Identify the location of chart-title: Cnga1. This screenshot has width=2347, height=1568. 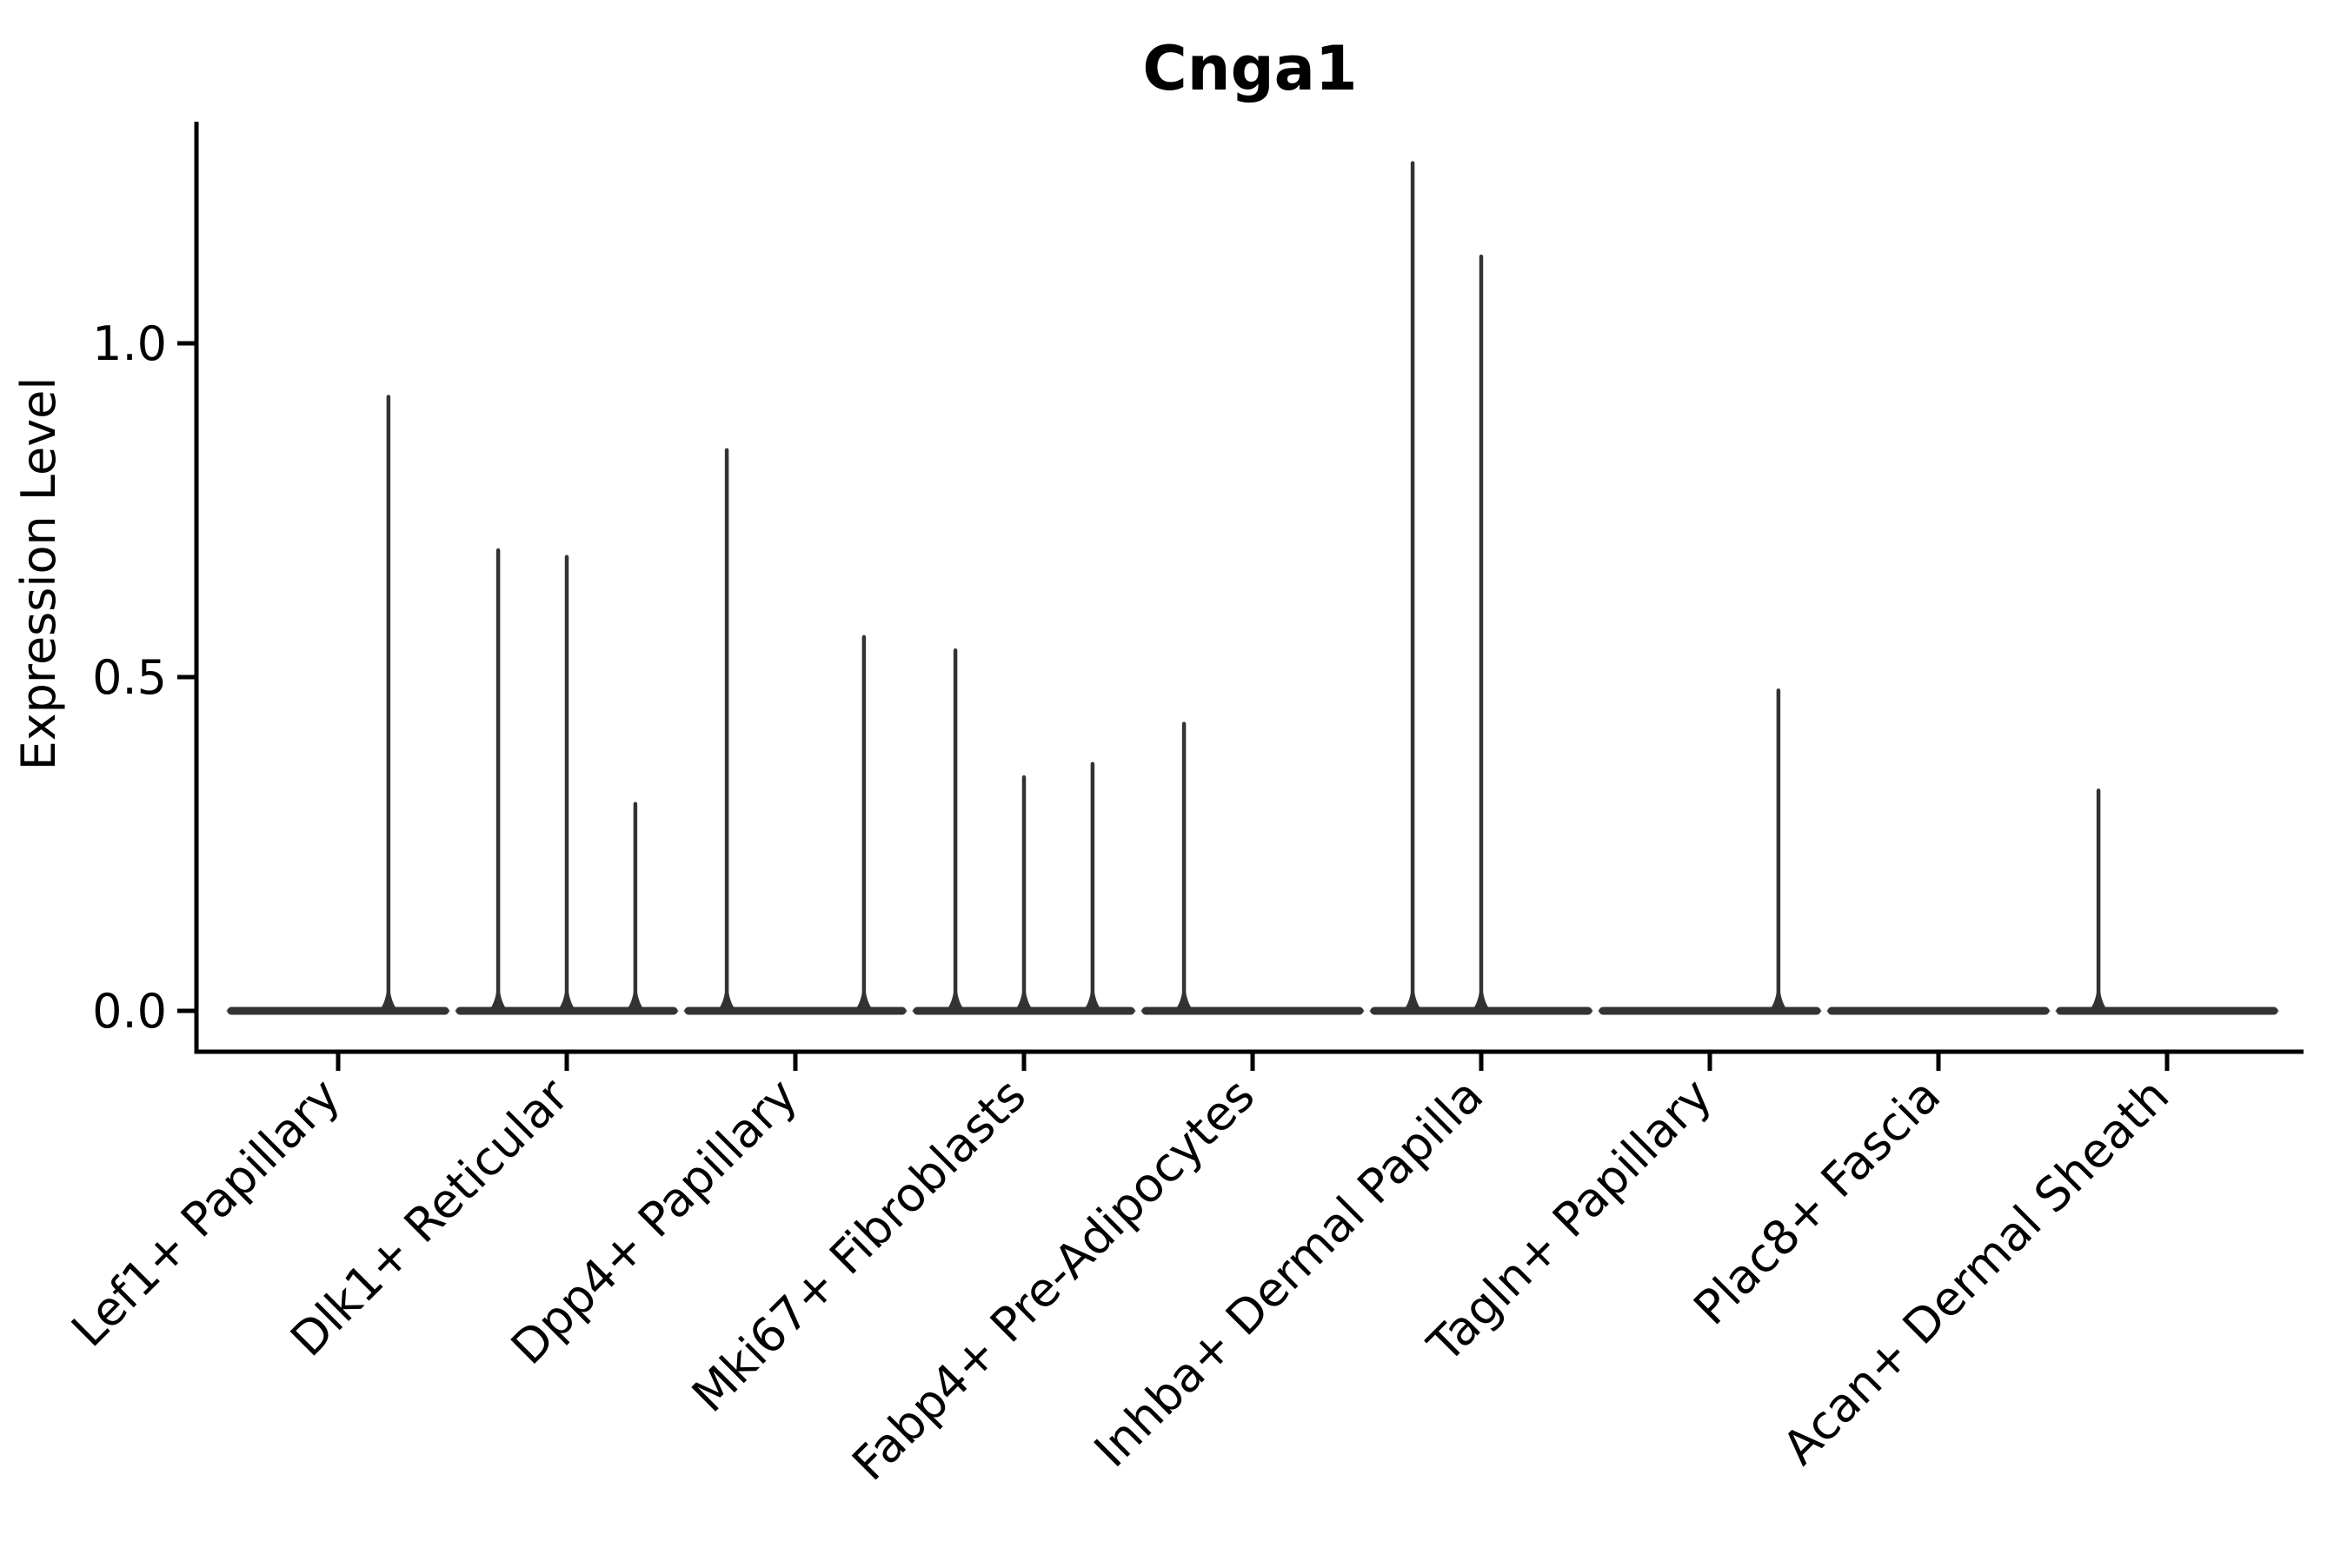
(1249, 68).